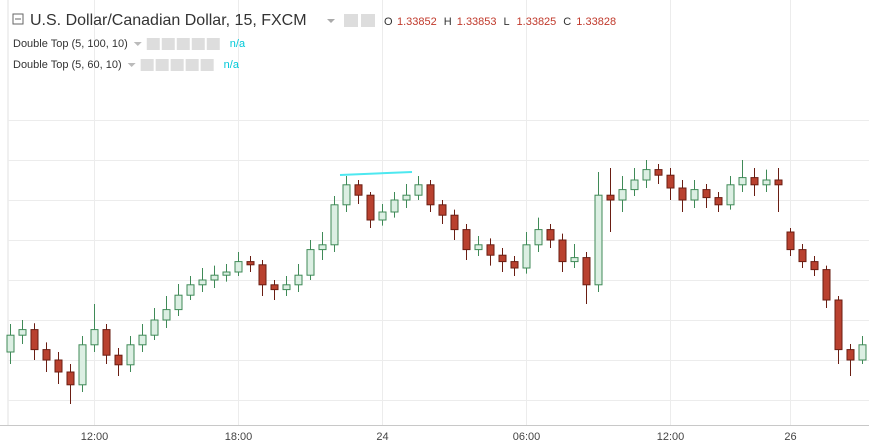 This screenshot has height=448, width=869. I want to click on ohlc-label: H, so click(448, 22).